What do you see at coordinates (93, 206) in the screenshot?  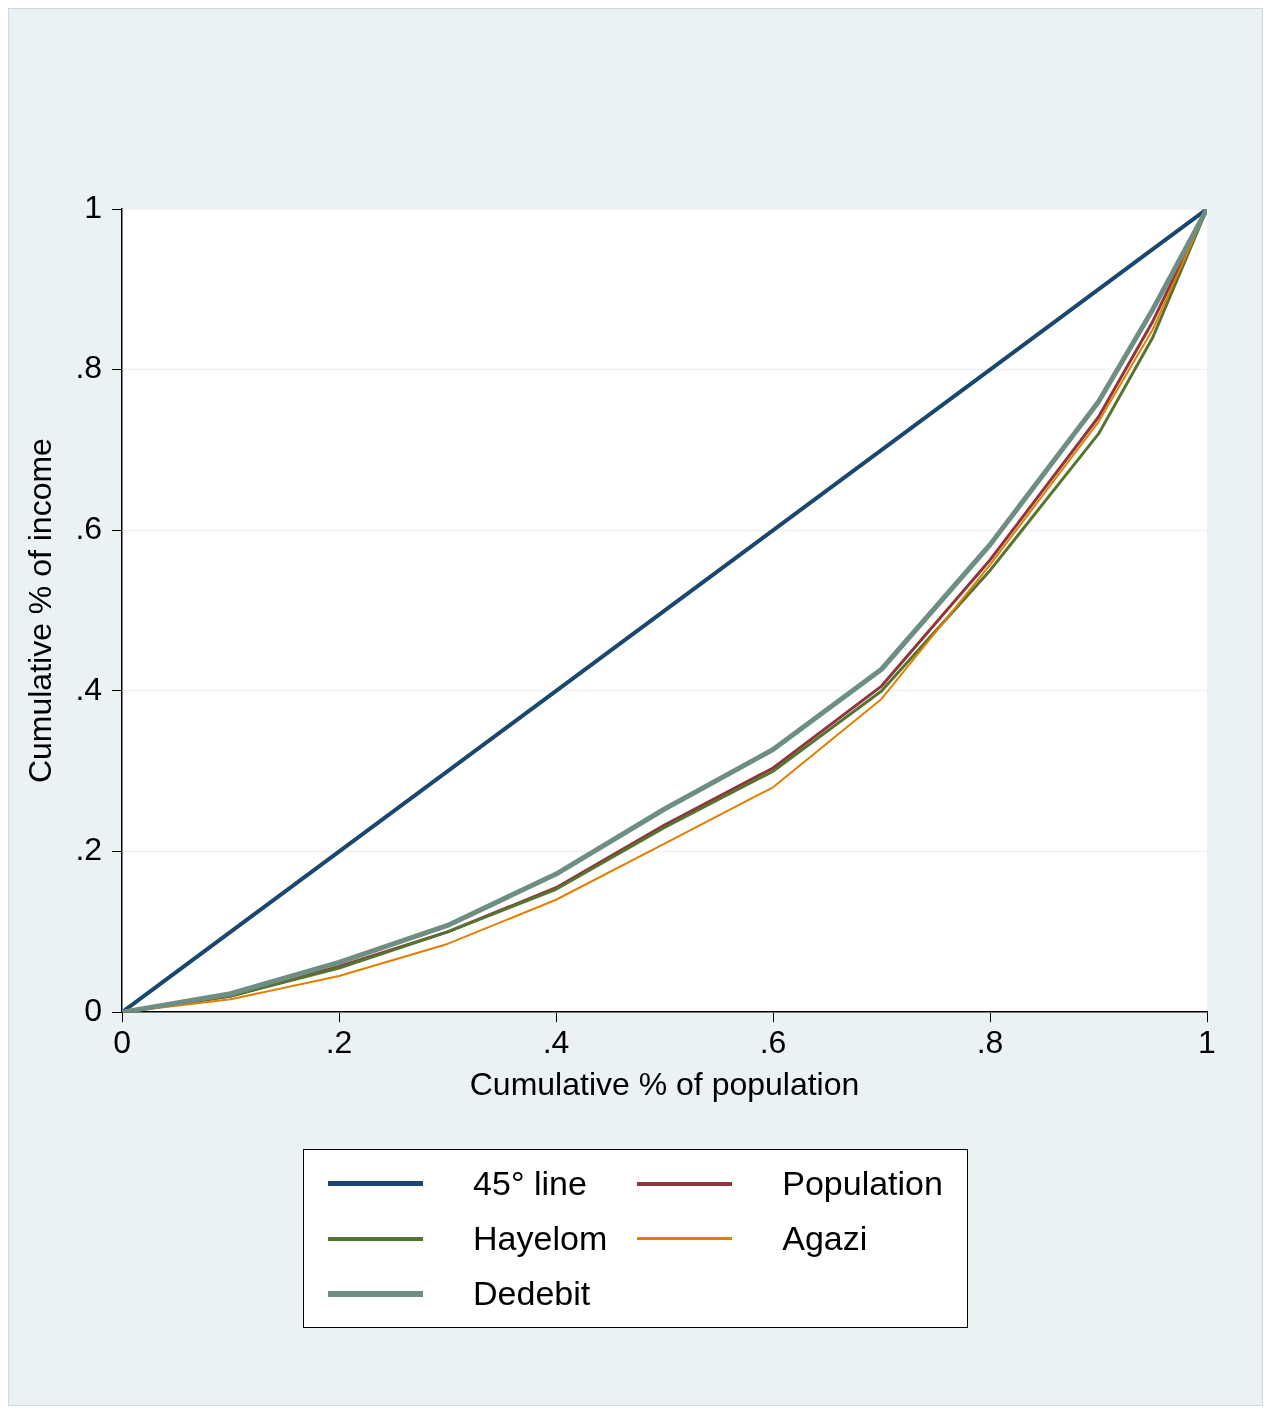 I see `y-tick-label: 1` at bounding box center [93, 206].